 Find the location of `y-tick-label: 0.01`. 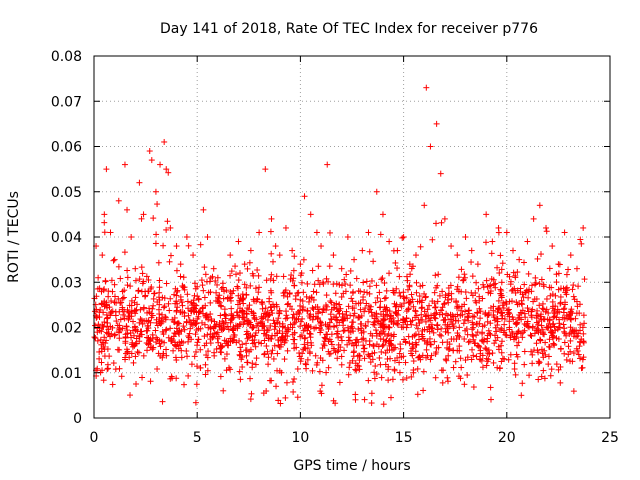

y-tick-label: 0.01 is located at coordinates (66, 374).